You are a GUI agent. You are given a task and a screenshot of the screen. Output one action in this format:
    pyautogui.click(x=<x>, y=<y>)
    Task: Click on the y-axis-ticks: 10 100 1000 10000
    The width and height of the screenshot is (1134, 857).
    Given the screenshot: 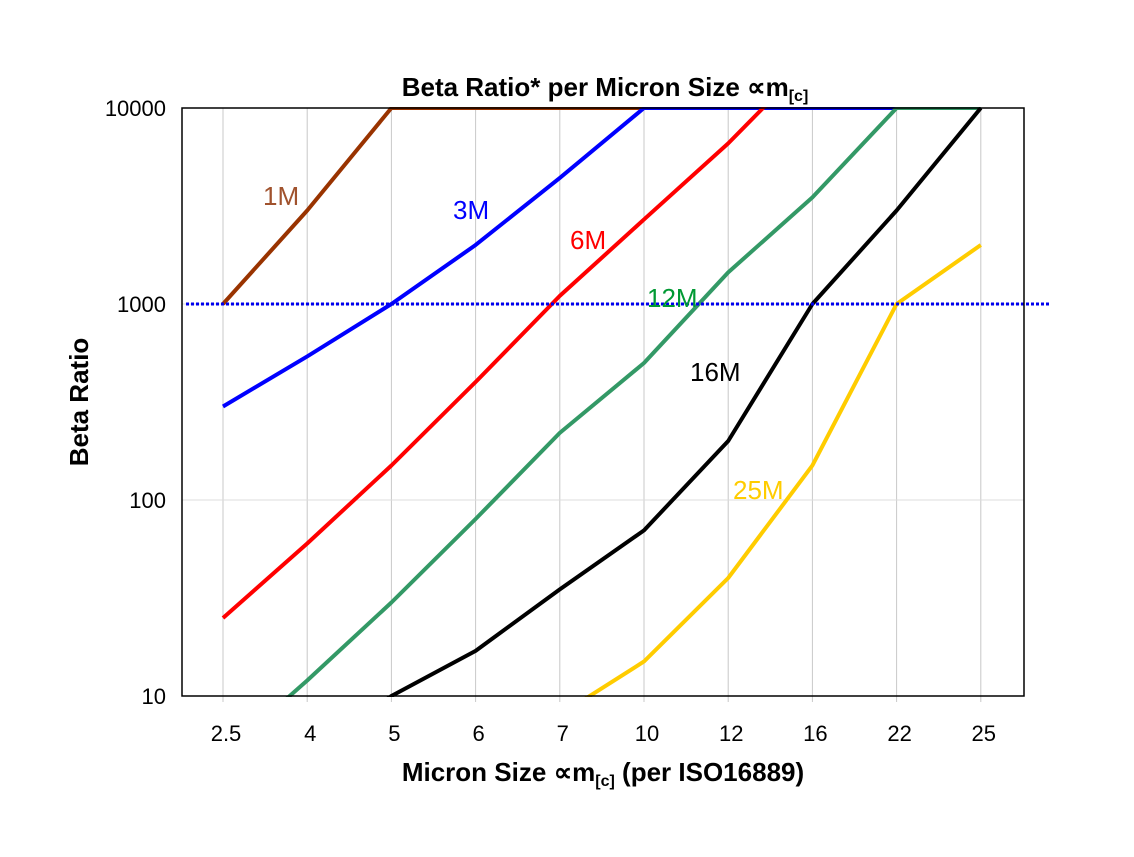 What is the action you would take?
    pyautogui.click(x=135, y=402)
    